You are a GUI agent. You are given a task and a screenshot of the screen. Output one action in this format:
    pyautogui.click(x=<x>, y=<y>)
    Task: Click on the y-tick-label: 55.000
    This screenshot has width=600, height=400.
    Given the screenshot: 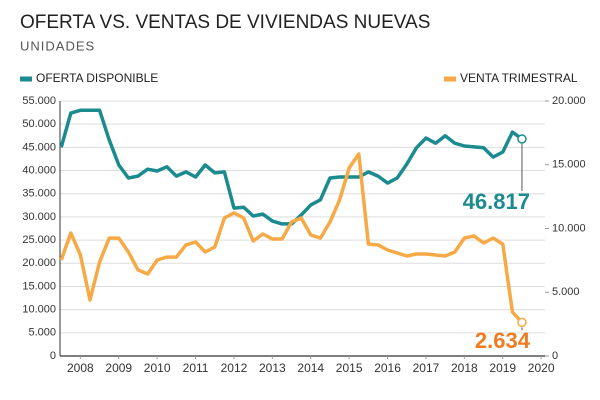 What is the action you would take?
    pyautogui.click(x=39, y=101)
    